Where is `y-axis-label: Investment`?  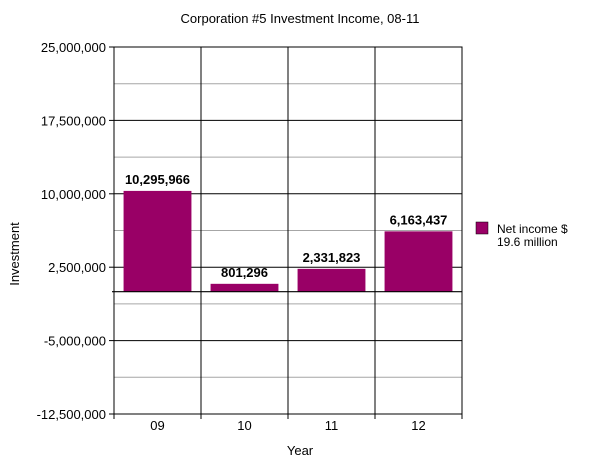
y-axis-label: Investment is located at coordinates (14, 254).